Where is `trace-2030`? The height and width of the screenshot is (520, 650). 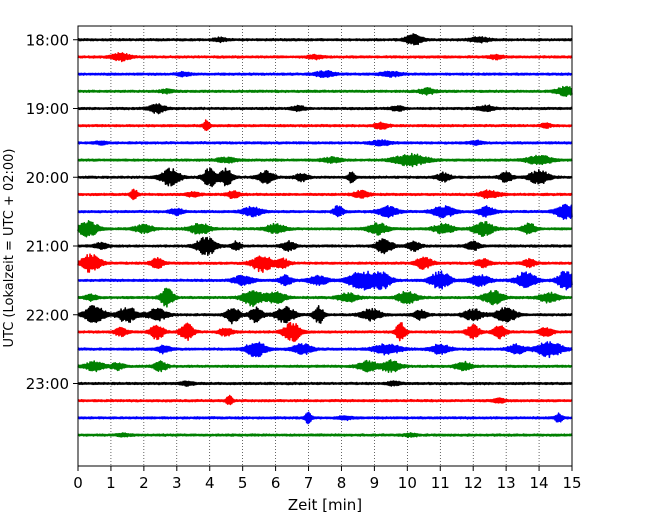
trace-2030 is located at coordinates (325, 212).